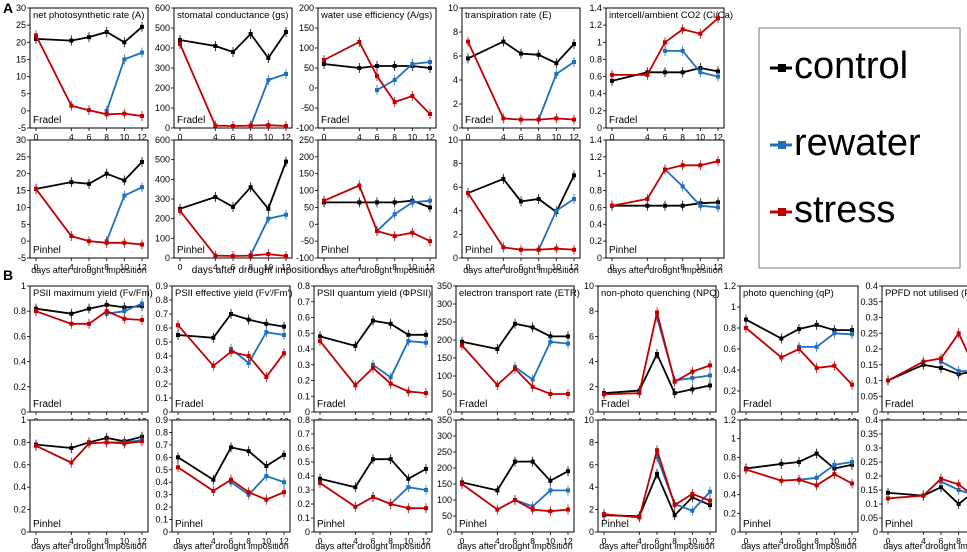  What do you see at coordinates (595, 207) in the screenshot?
I see `y-tick-label: 0.6` at bounding box center [595, 207].